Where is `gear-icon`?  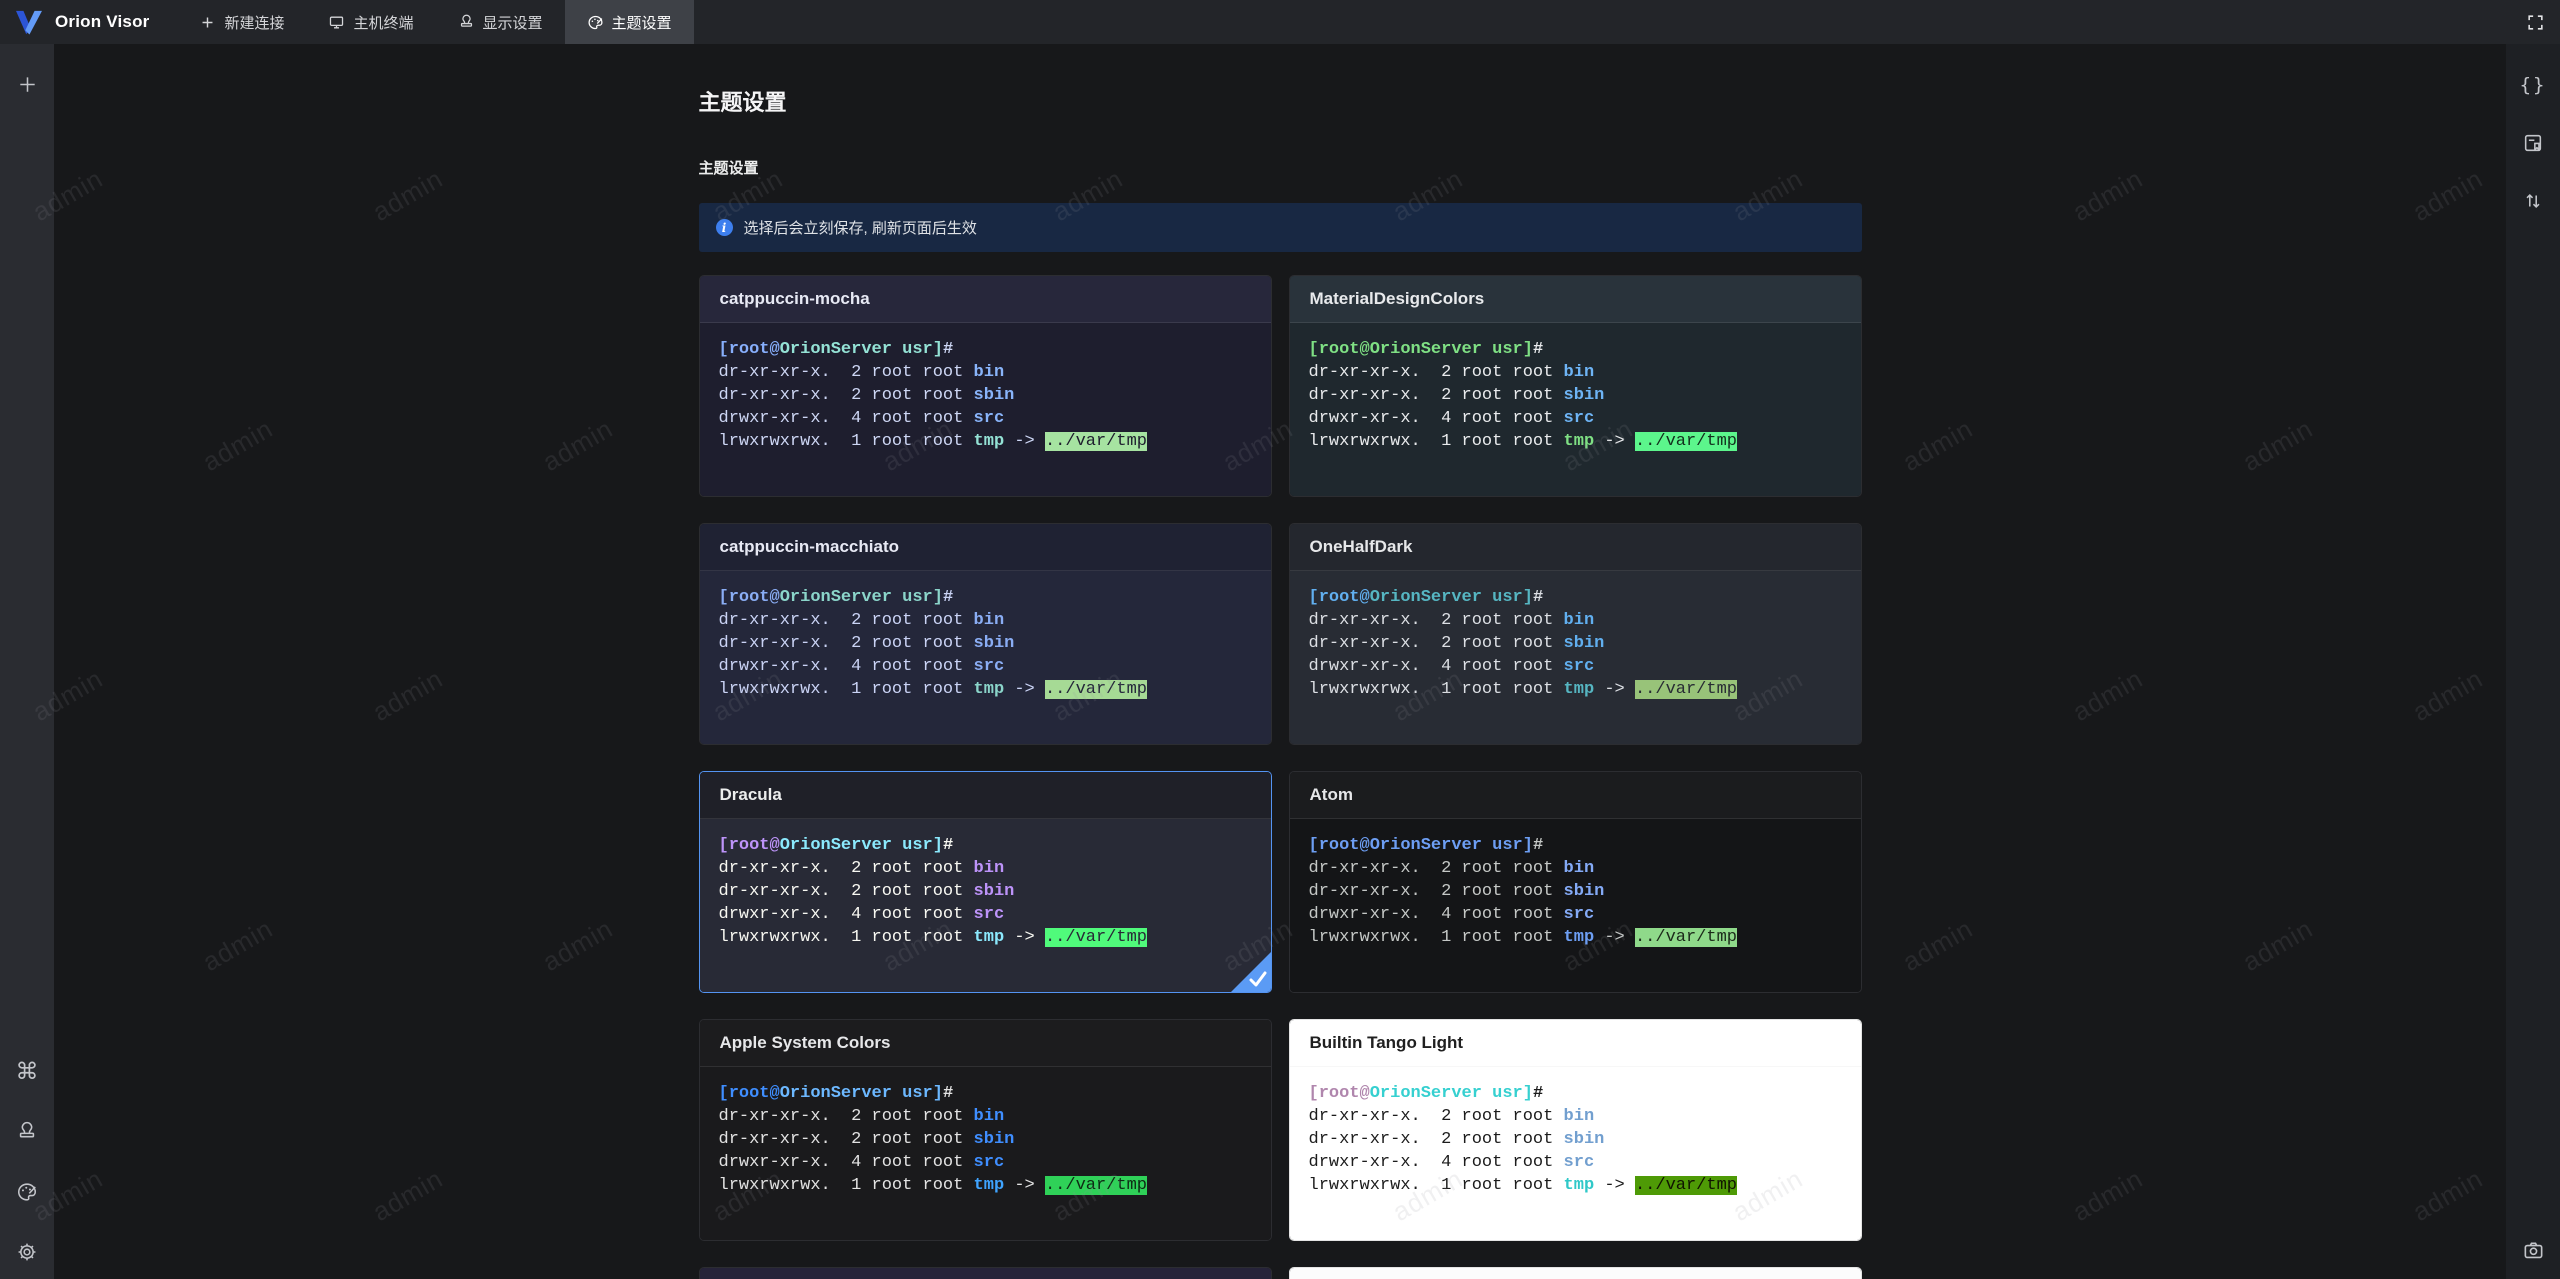
gear-icon is located at coordinates (27, 1252).